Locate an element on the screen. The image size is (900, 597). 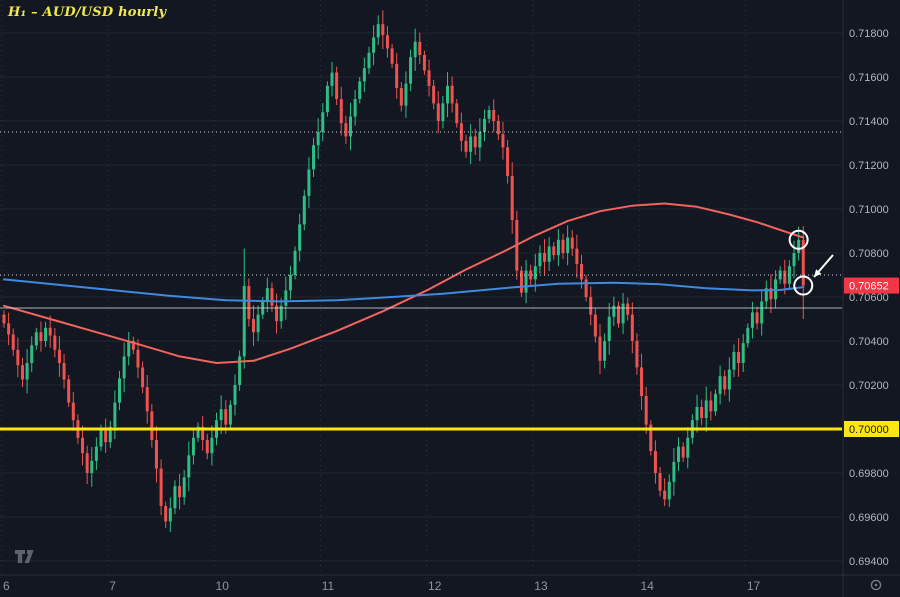
yellow-level-price-label: 0.70000 is located at coordinates (871, 429).